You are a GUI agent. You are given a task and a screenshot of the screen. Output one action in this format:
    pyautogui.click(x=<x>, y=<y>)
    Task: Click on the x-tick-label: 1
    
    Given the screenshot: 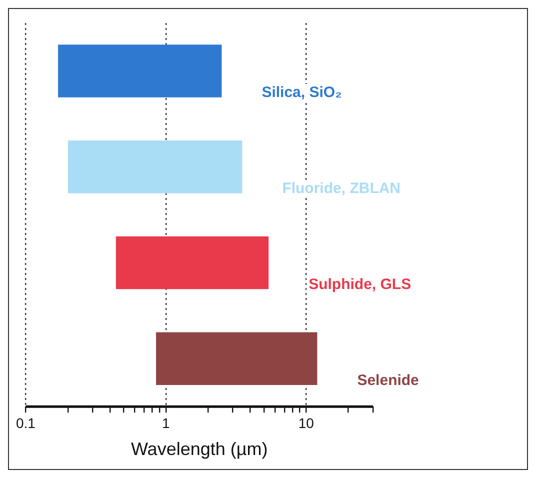 What is the action you would take?
    pyautogui.click(x=166, y=422)
    